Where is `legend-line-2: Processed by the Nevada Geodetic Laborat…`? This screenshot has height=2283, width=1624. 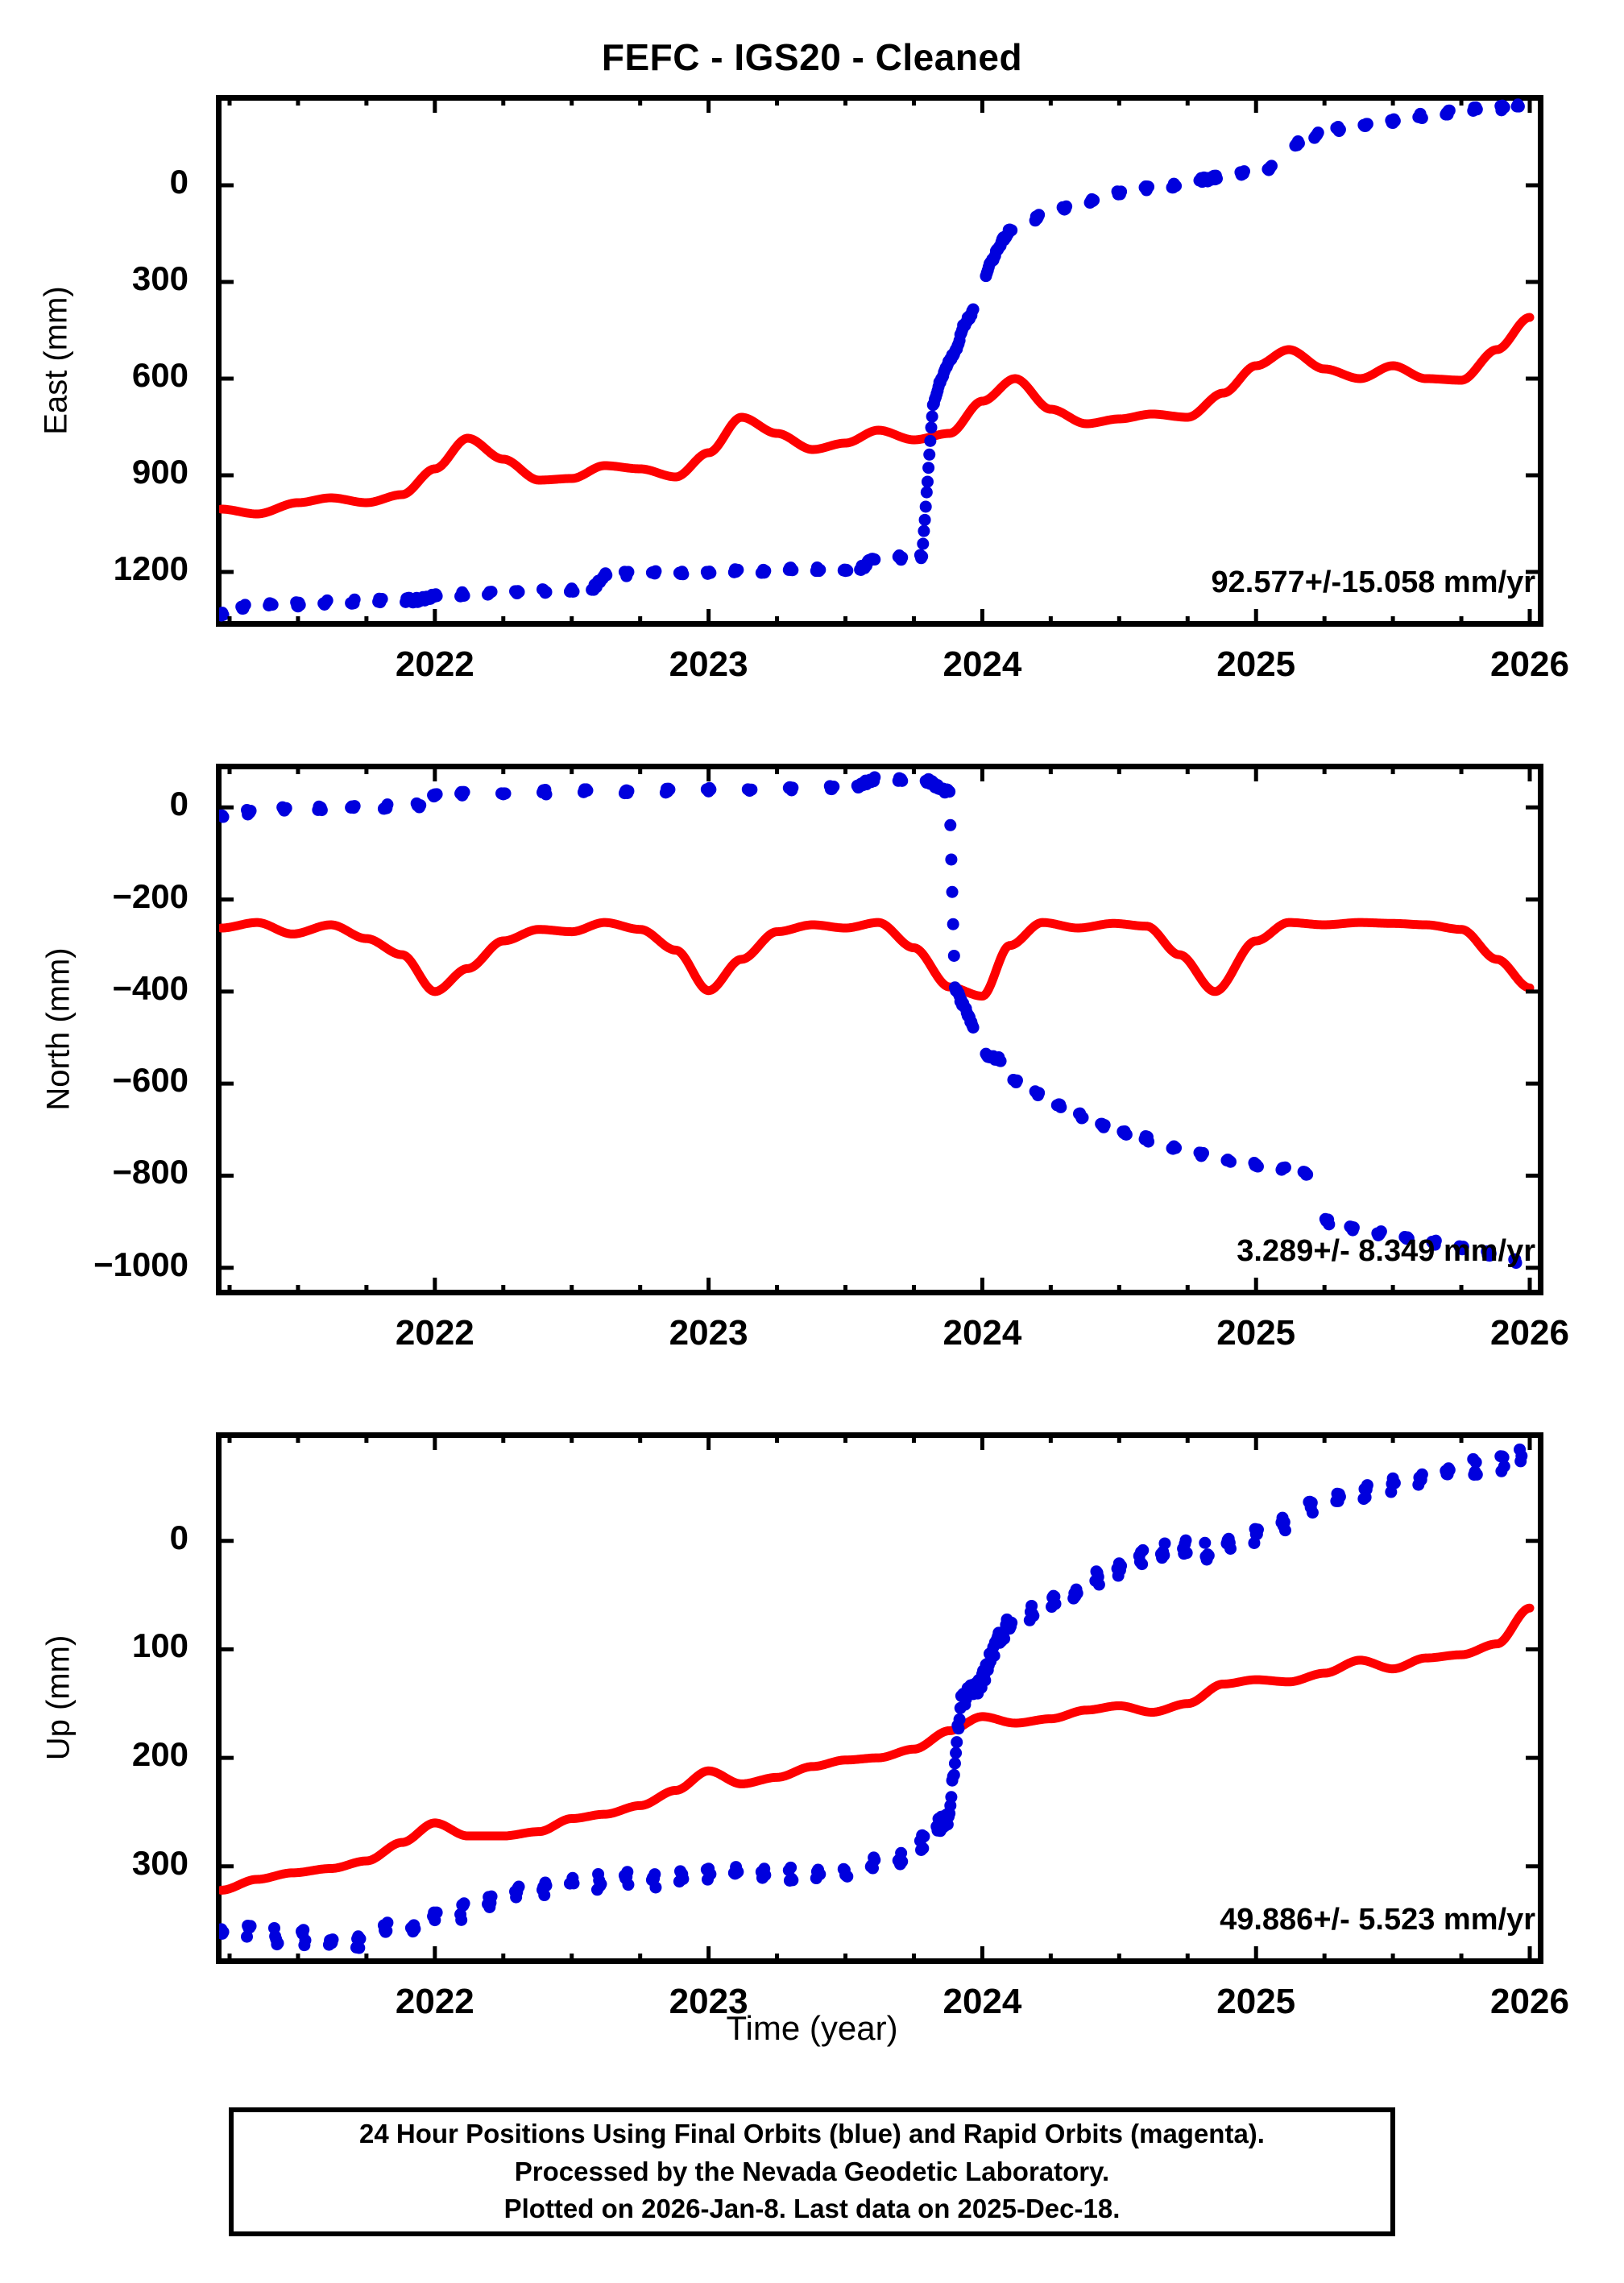
legend-line-2: Processed by the Nevada Geodetic Laborat… is located at coordinates (812, 2171).